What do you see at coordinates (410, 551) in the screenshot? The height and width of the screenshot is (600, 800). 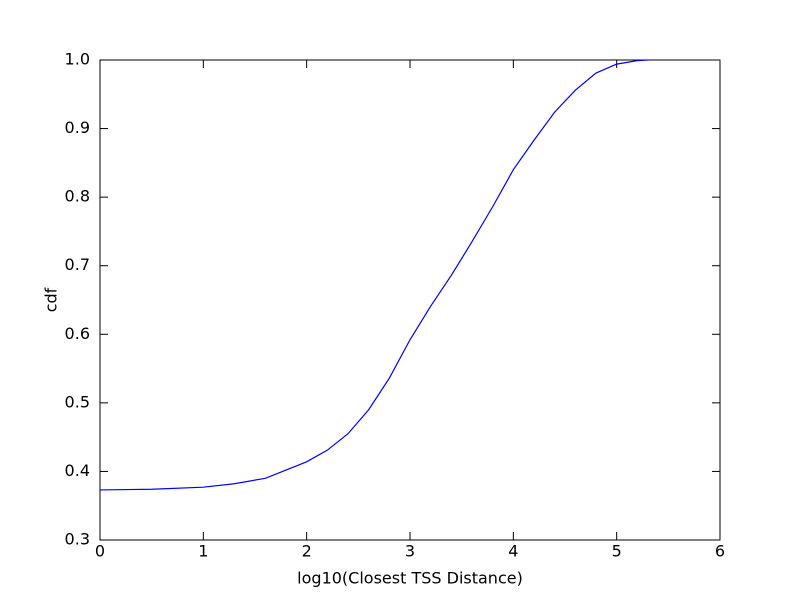 I see `x-tick-label: 3` at bounding box center [410, 551].